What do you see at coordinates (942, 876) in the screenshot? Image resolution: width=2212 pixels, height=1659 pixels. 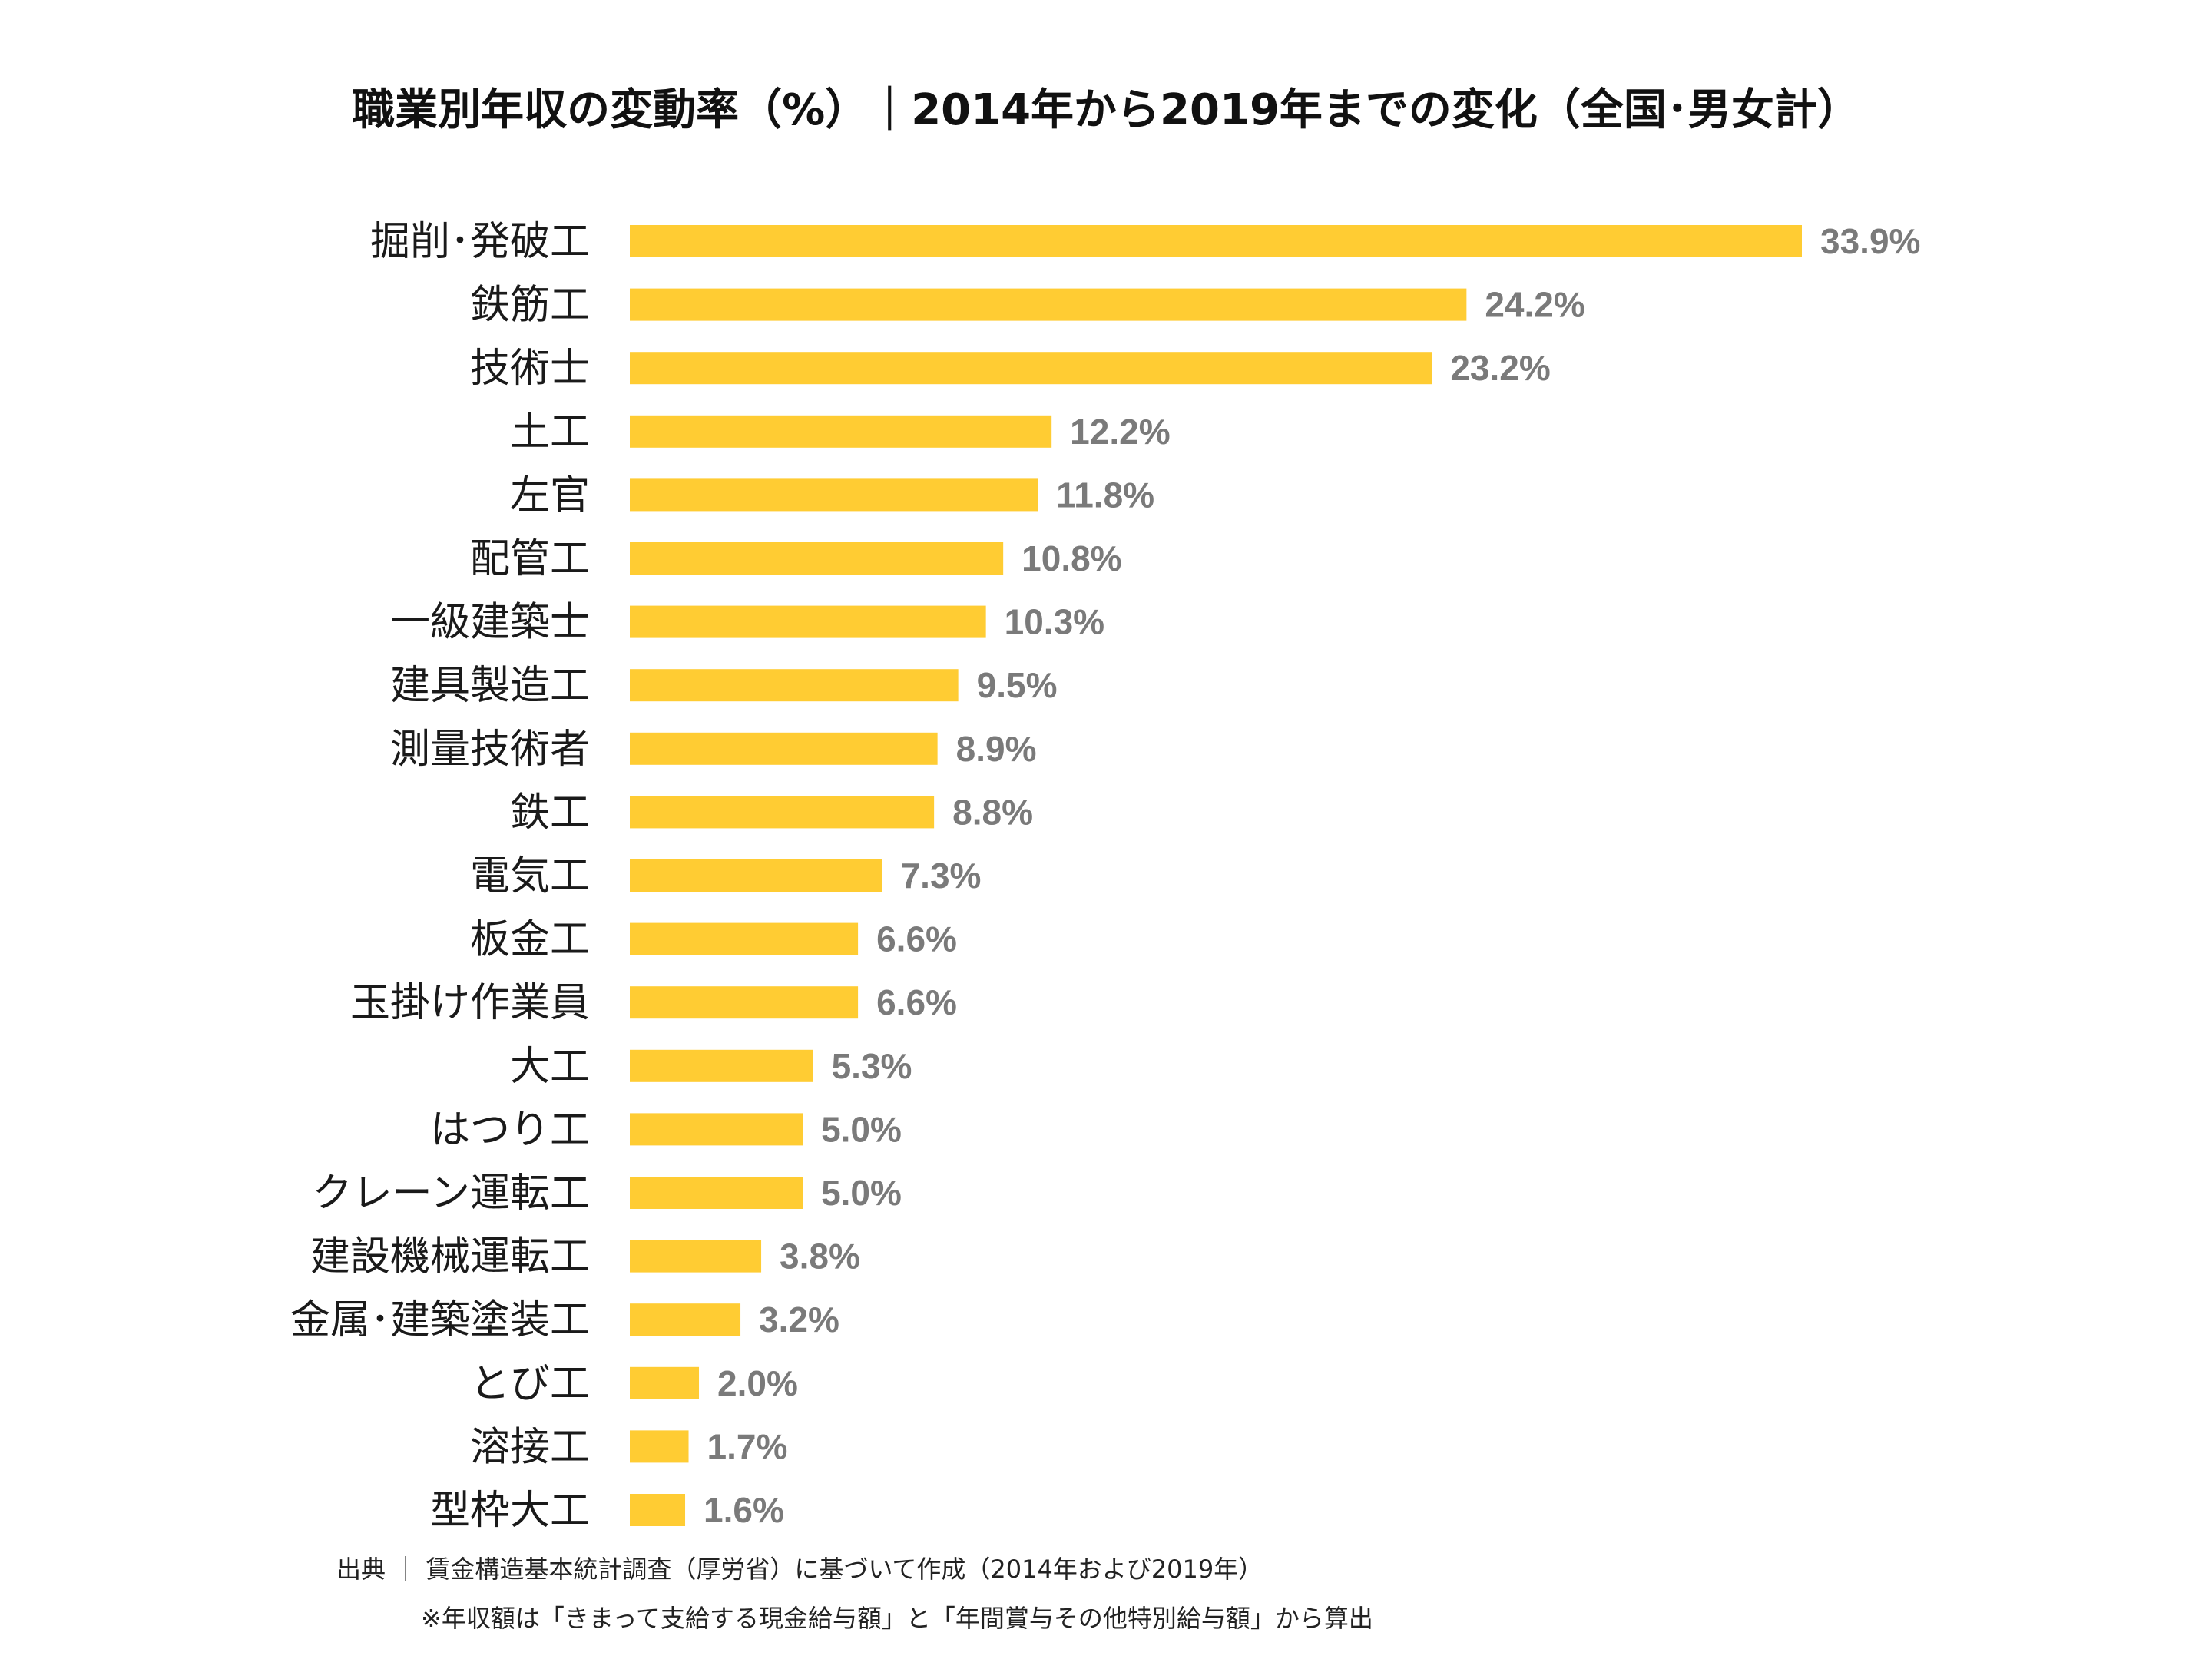 I see `value-label: 7.3%` at bounding box center [942, 876].